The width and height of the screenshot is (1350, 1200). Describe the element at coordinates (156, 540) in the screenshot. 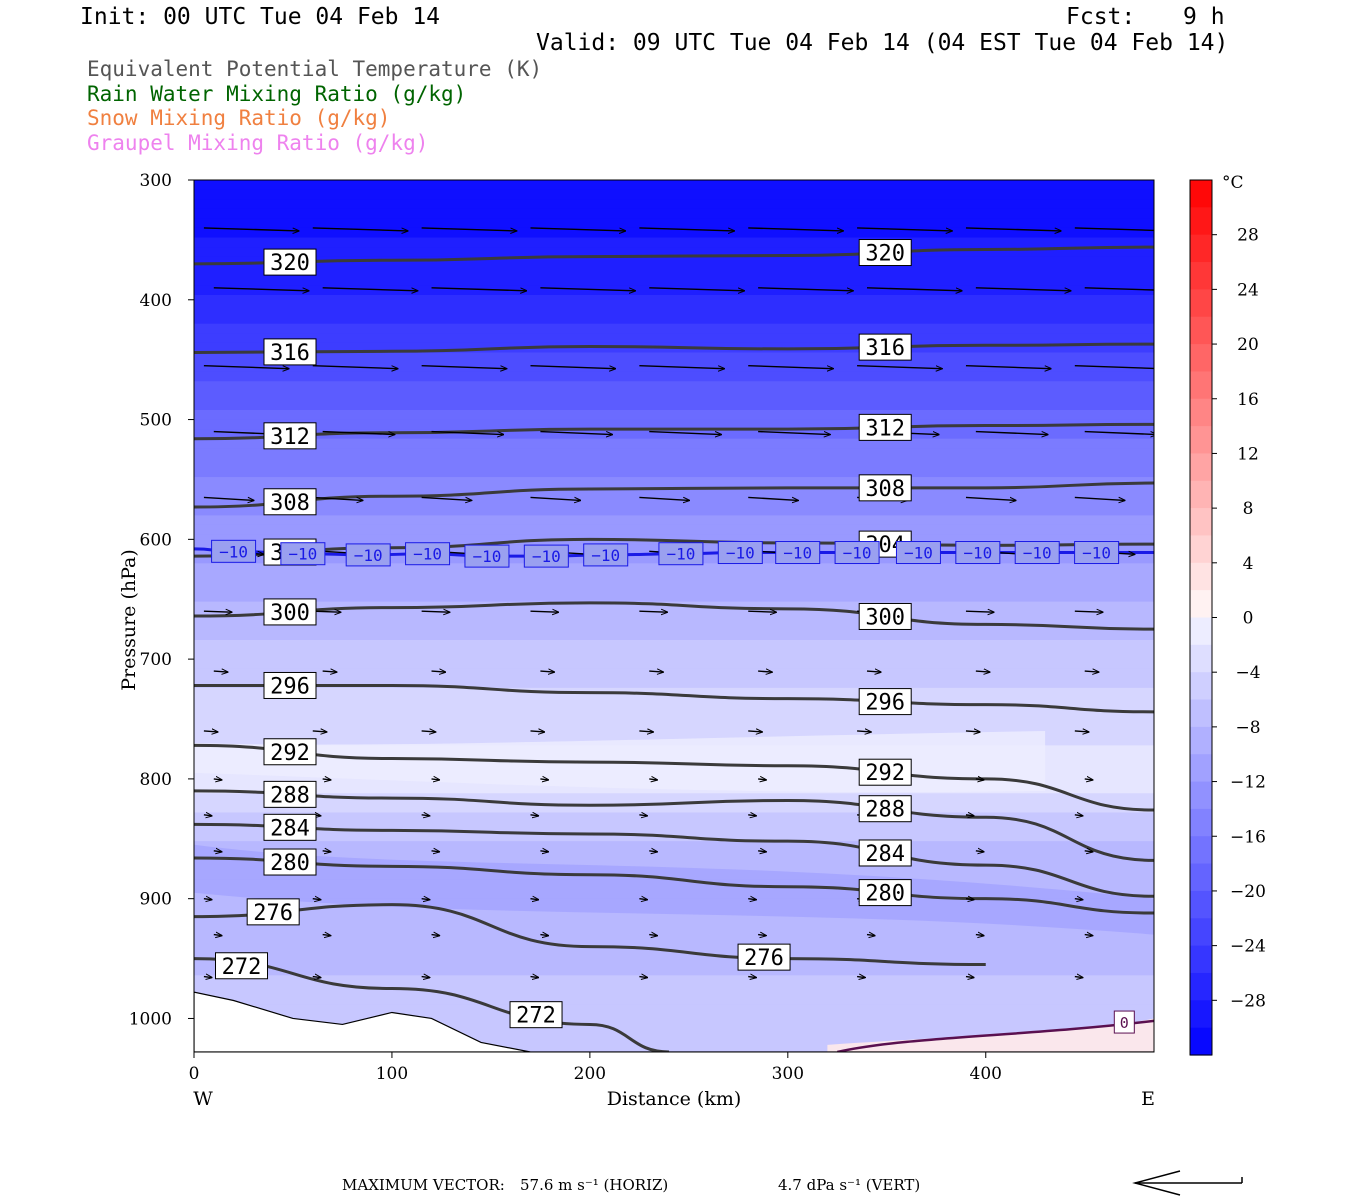

I see `y-tick-label: 600` at that location.